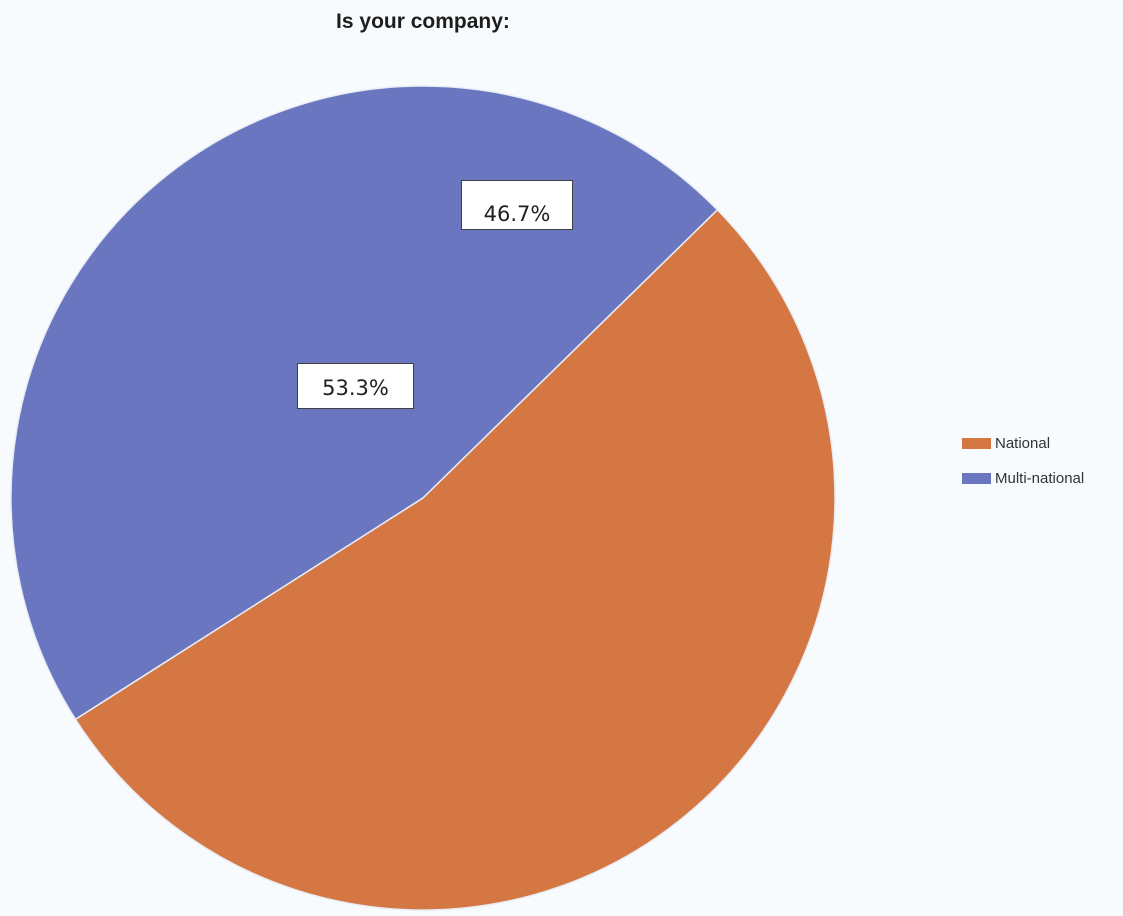 This screenshot has height=916, width=1123. Describe the element at coordinates (1040, 478) in the screenshot. I see `legend-label-multi-national: Multi-national` at that location.